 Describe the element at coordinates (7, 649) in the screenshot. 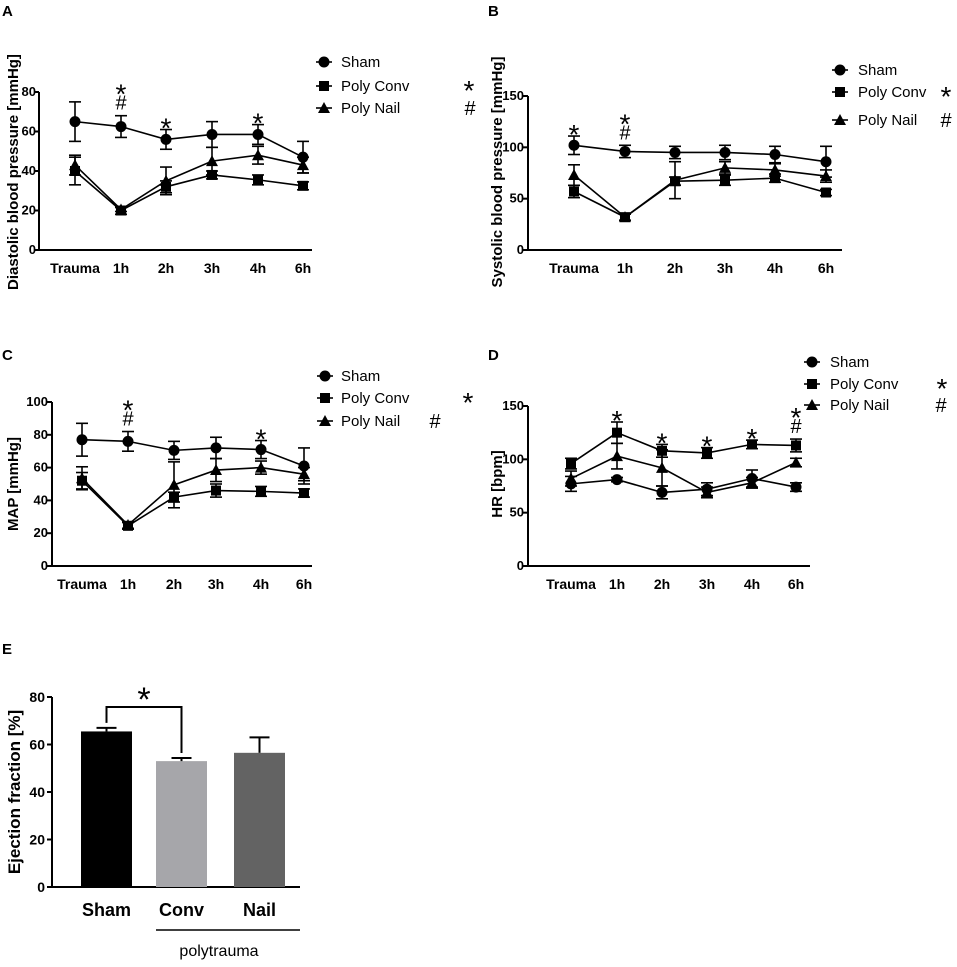

I see `panel-letter: E` at that location.